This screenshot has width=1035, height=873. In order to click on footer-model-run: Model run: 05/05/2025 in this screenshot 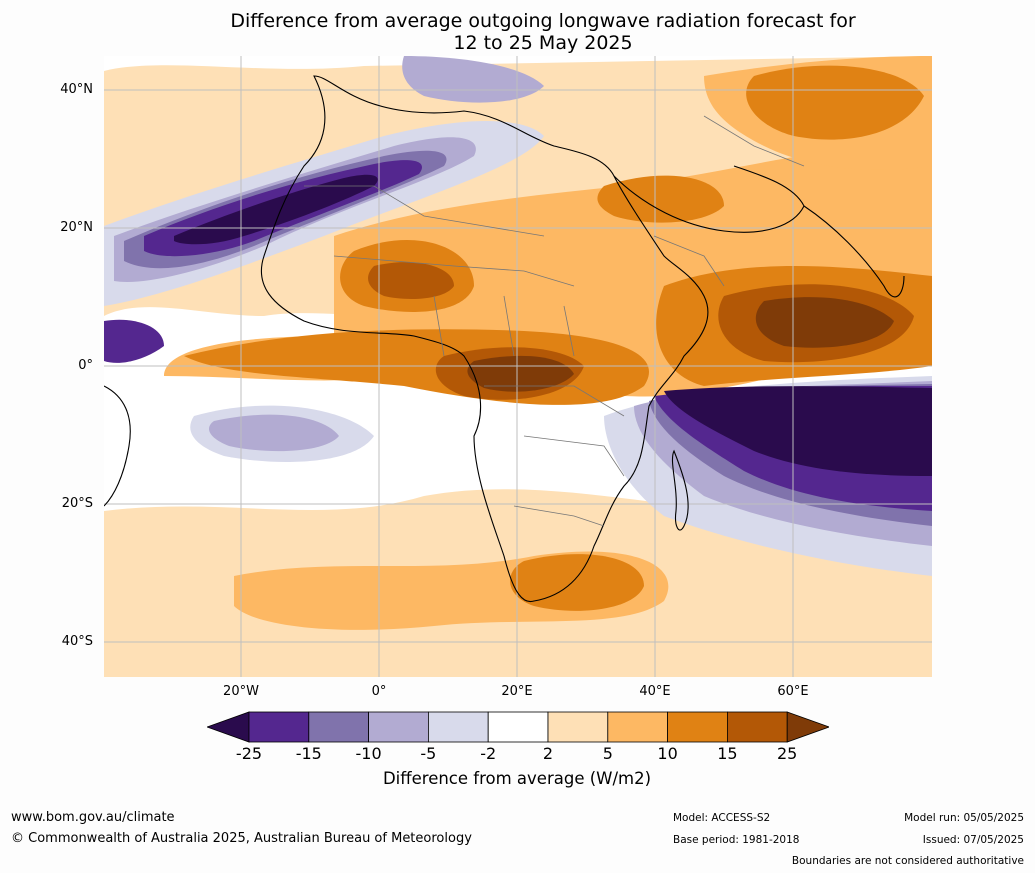, I will do `click(964, 818)`.